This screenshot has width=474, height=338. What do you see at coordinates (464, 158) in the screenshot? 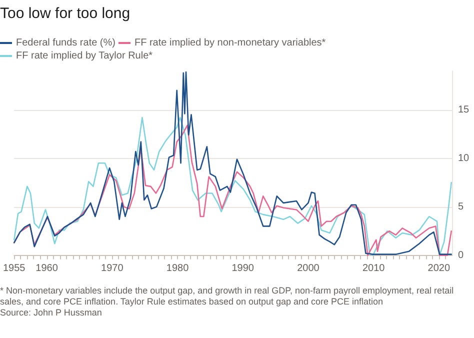
I see `y-tick-label: 10` at bounding box center [464, 158].